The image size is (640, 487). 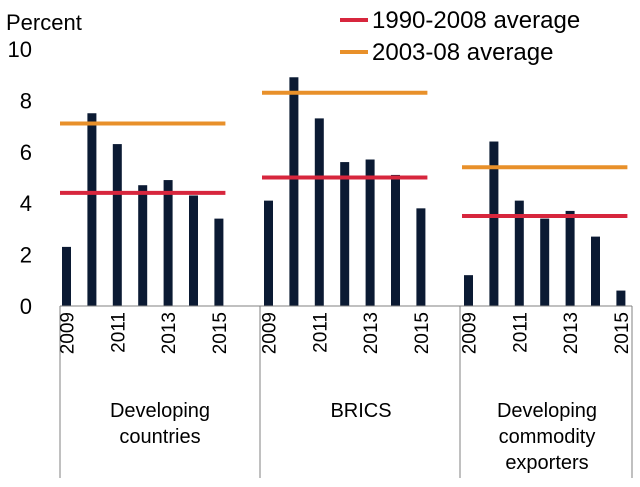 I want to click on y-tick-label: 0, so click(x=26, y=306).